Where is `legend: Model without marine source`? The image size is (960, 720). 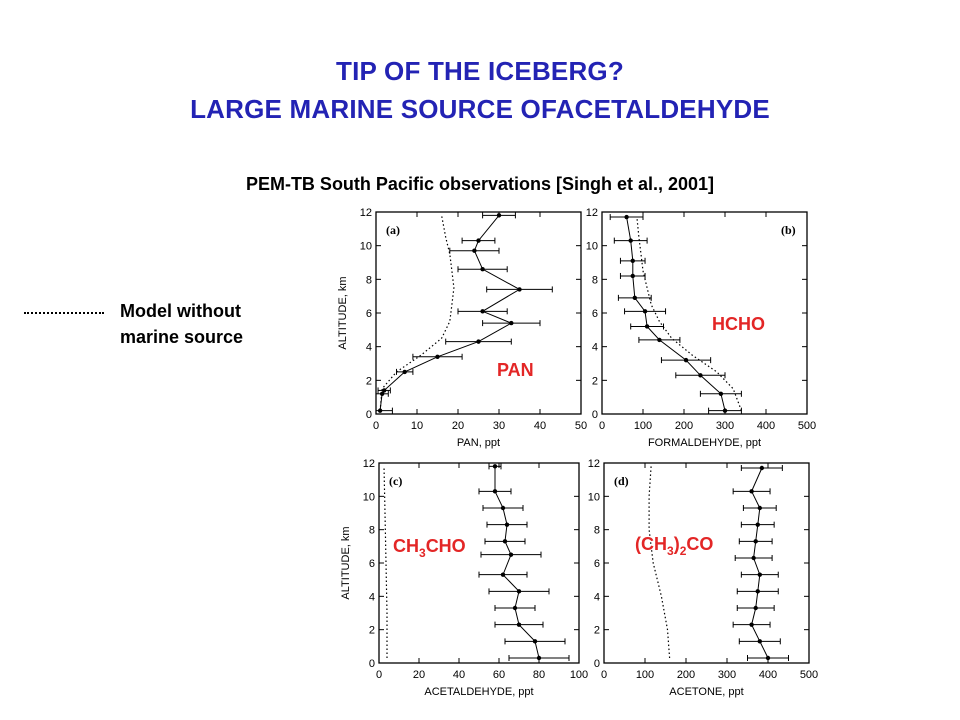
legend: Model without marine source is located at coordinates (169, 328).